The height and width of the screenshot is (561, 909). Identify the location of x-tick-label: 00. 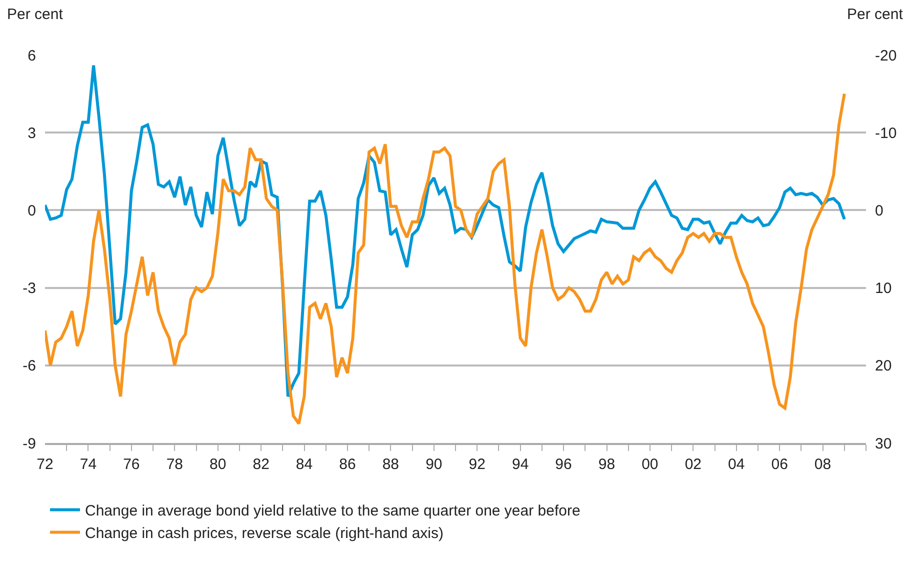
(650, 464).